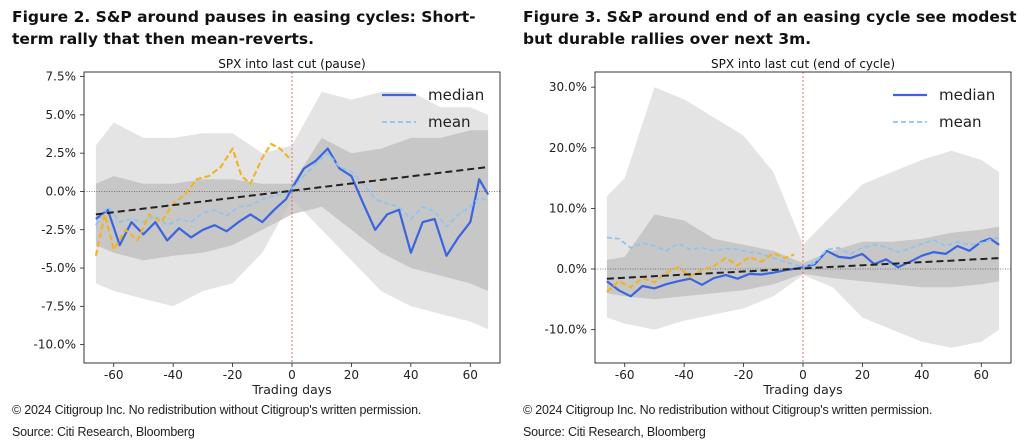 Image resolution: width=1024 pixels, height=446 pixels. I want to click on figure-2-source: Source: Citi Research, Bloomberg, so click(103, 432).